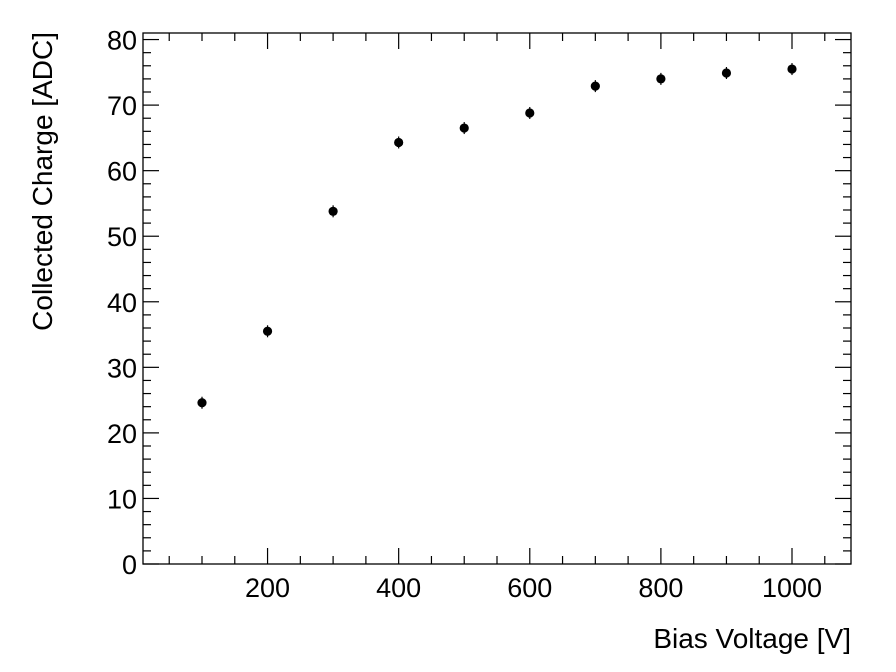  Describe the element at coordinates (122, 303) in the screenshot. I see `y-tick-label: 40` at that location.